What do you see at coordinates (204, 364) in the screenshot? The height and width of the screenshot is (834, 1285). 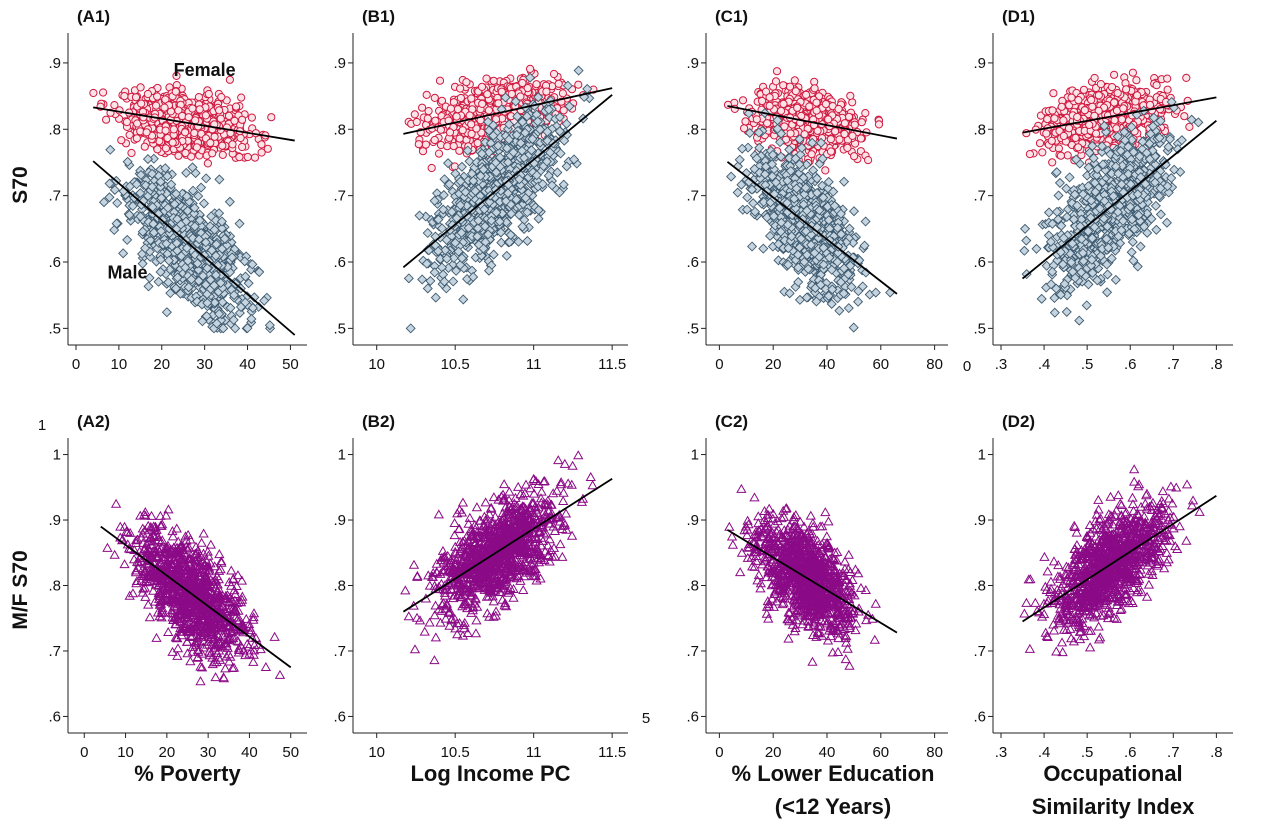 I see `x-tick-label: 30` at bounding box center [204, 364].